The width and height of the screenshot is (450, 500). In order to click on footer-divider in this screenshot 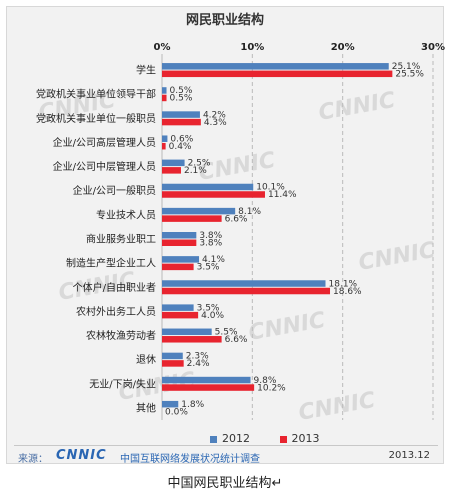, I will do `click(226, 445)`.